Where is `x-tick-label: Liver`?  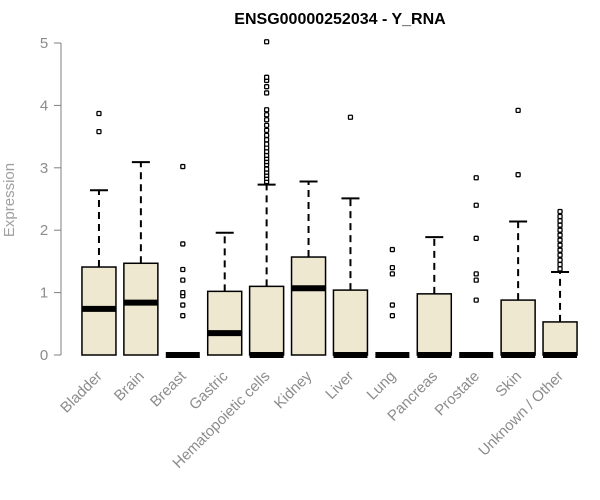 x-tick-label: Liver is located at coordinates (339, 385).